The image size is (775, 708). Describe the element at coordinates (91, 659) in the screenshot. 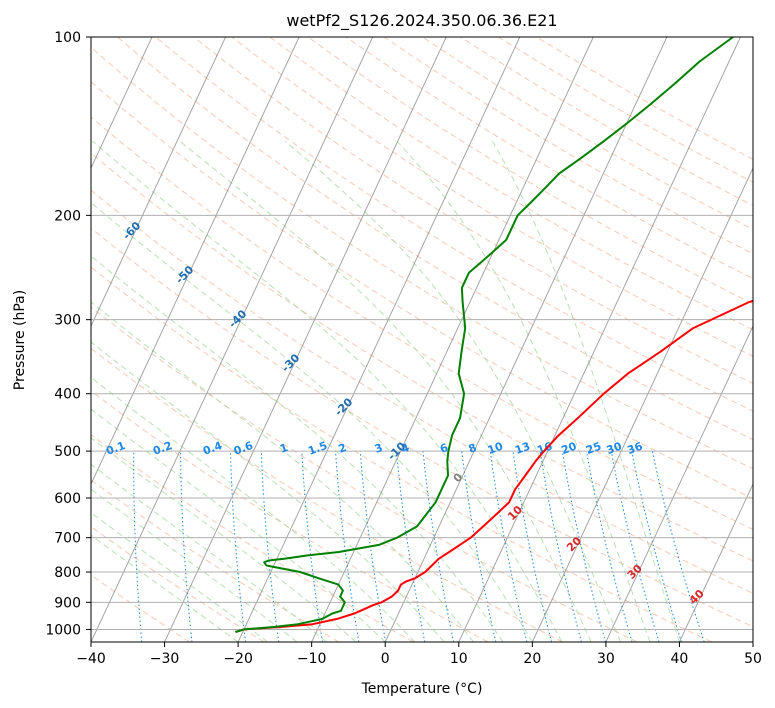

I see `x-tick-label: −40` at that location.